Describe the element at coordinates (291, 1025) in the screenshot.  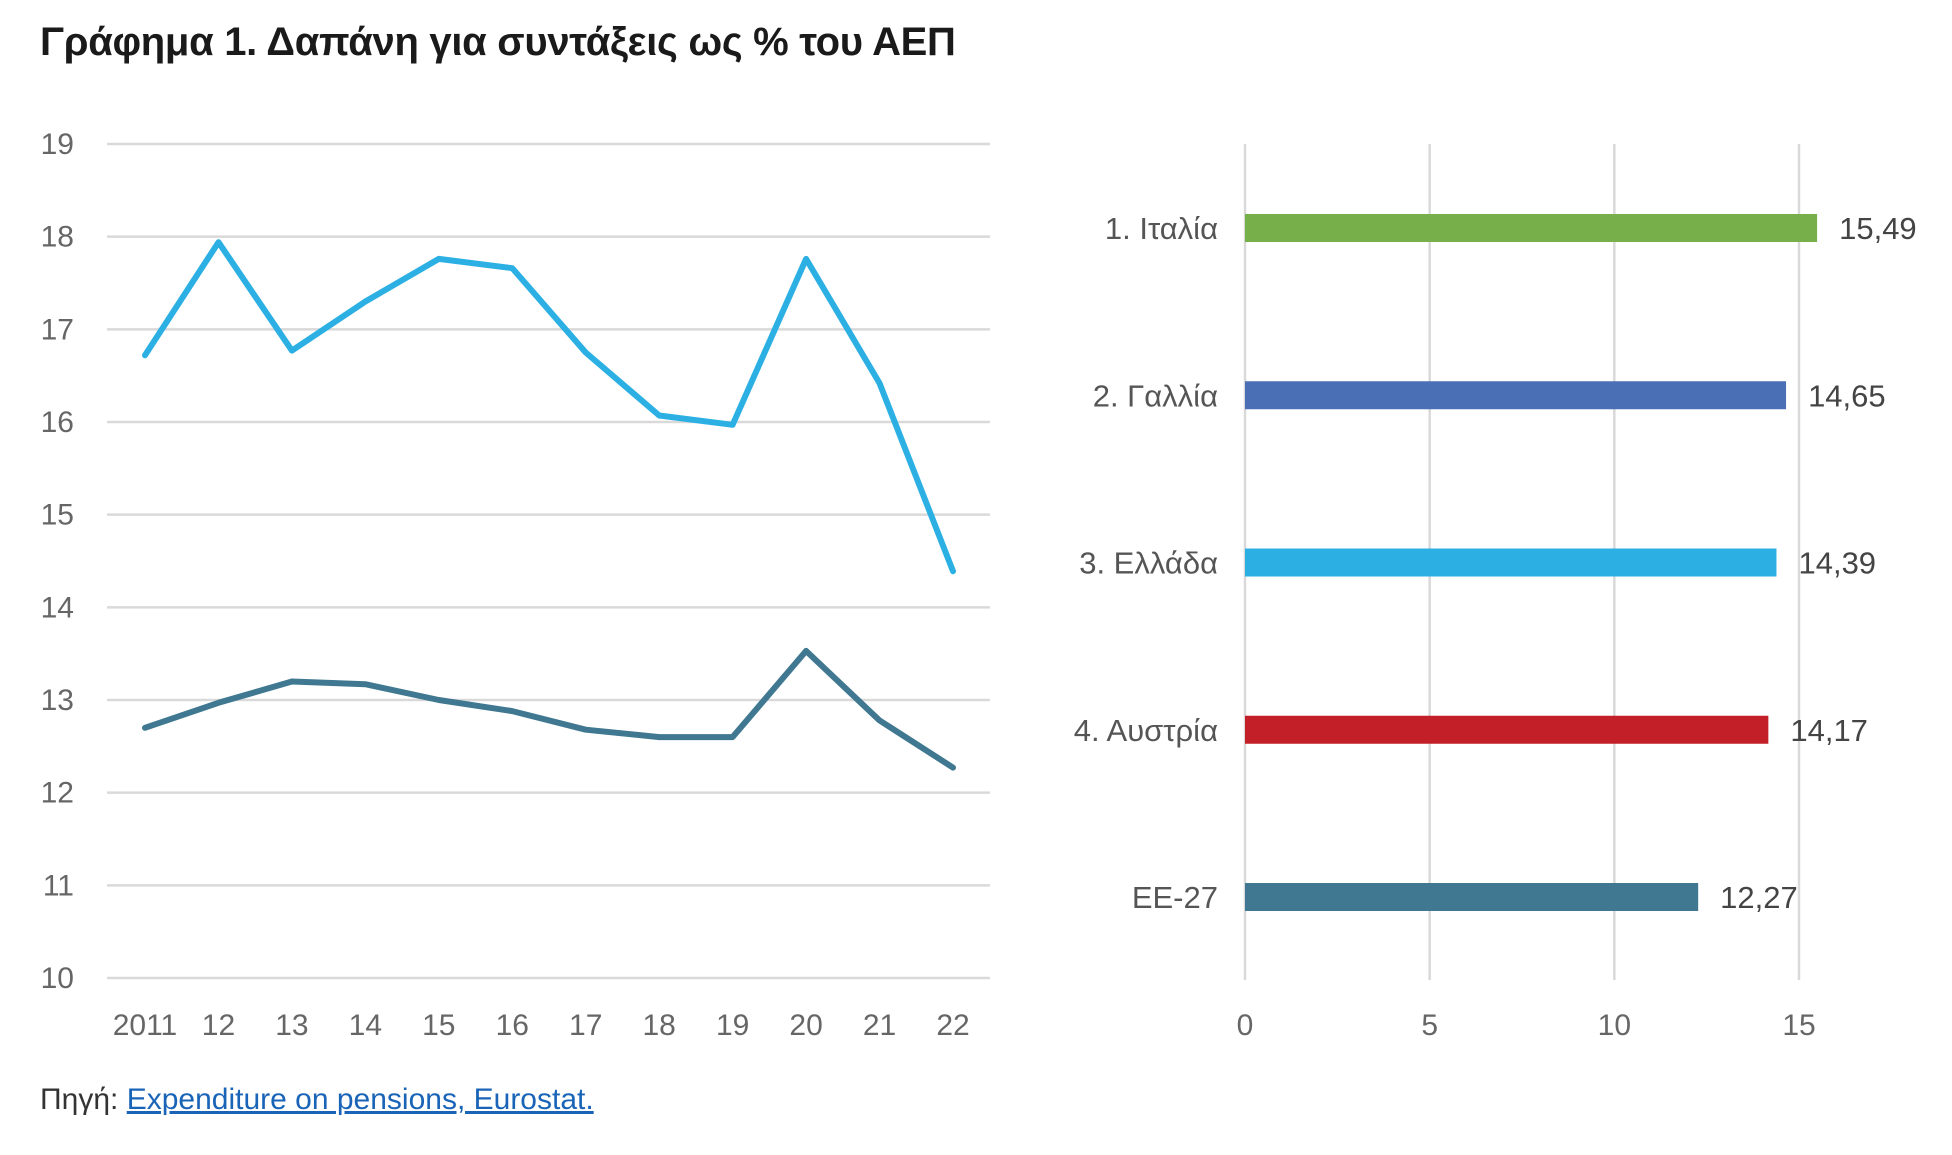
I see `line-x-tick-label: 13` at that location.